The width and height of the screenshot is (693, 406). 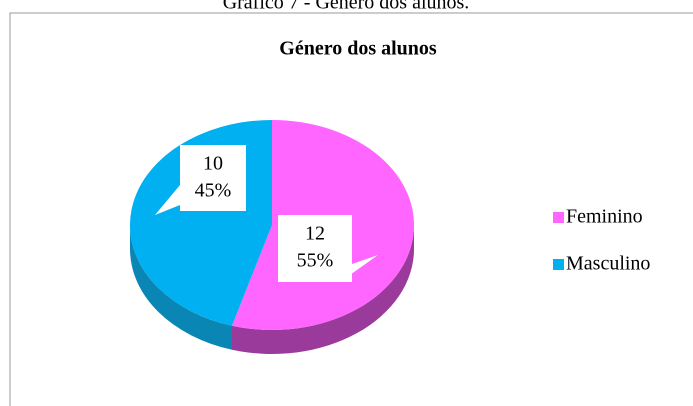 I want to click on data-label: 10, so click(x=213, y=164).